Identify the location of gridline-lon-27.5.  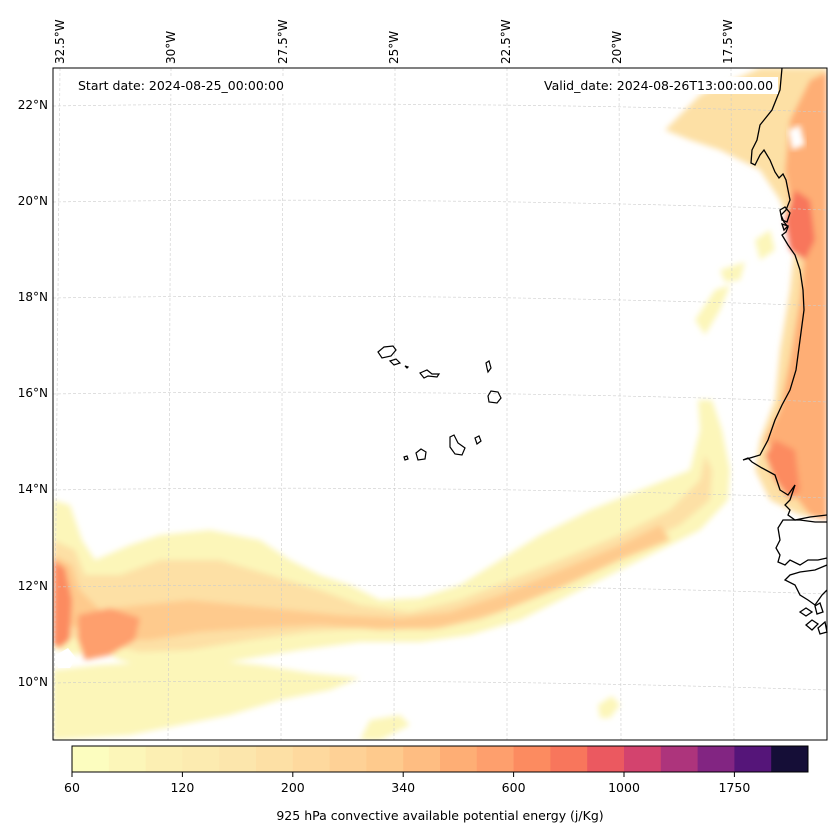
(282, 404).